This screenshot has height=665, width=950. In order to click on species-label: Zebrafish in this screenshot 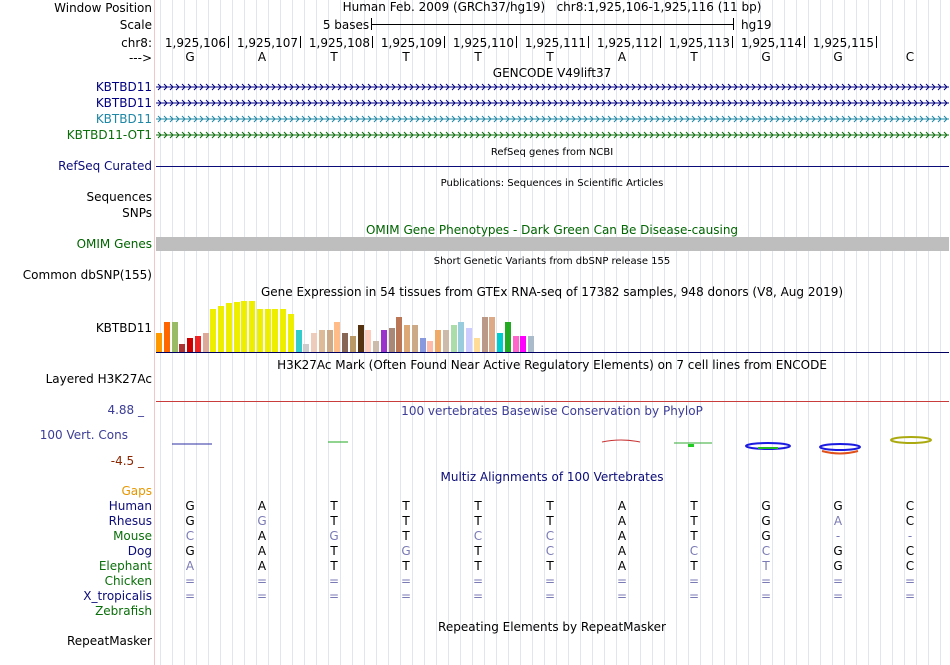, I will do `click(123, 611)`.